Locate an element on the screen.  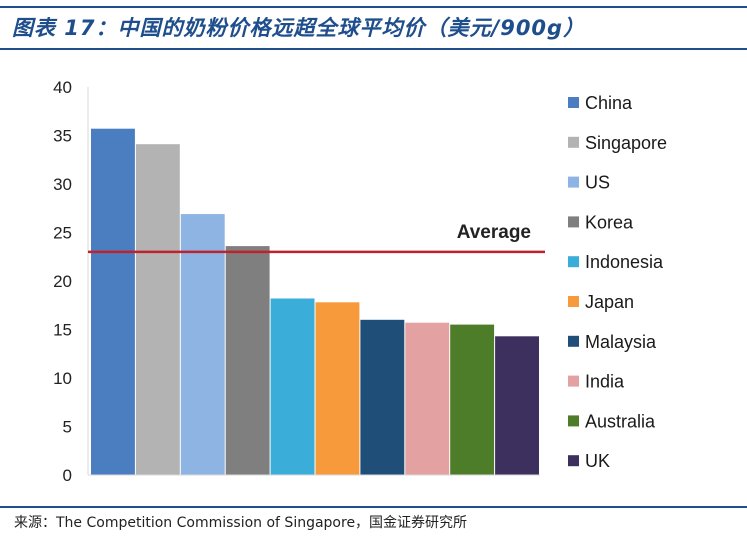
legend-swatch-china is located at coordinates (573, 102).